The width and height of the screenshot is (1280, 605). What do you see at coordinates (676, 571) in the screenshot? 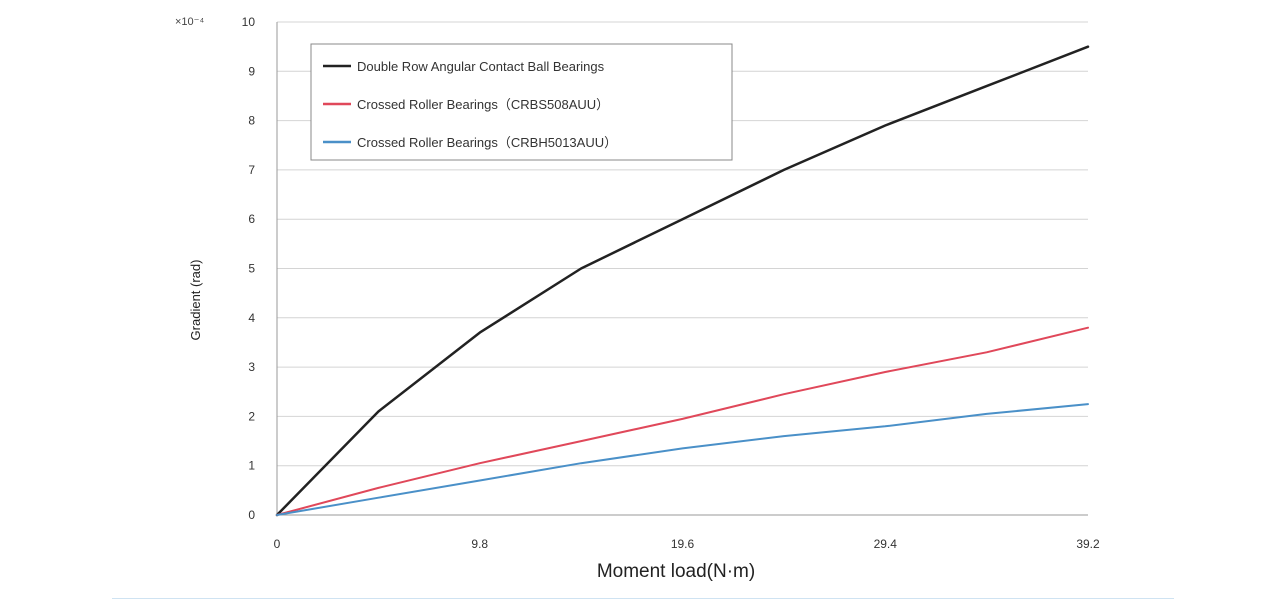
I see `x-axis-title: Moment load(N·m)` at bounding box center [676, 571].